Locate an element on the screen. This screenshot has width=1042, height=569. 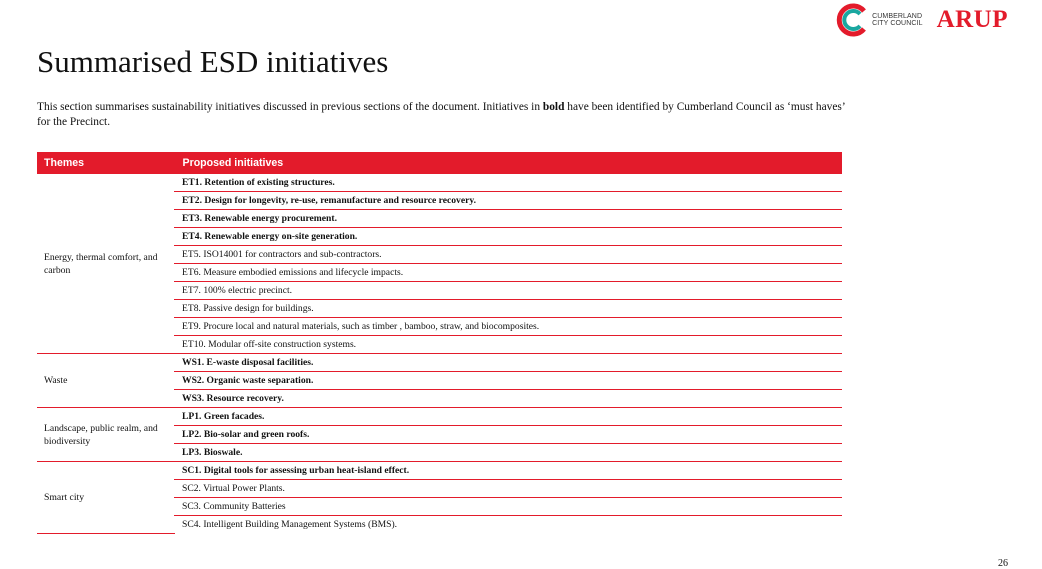
themes-column-header: Themes is located at coordinates (106, 163).